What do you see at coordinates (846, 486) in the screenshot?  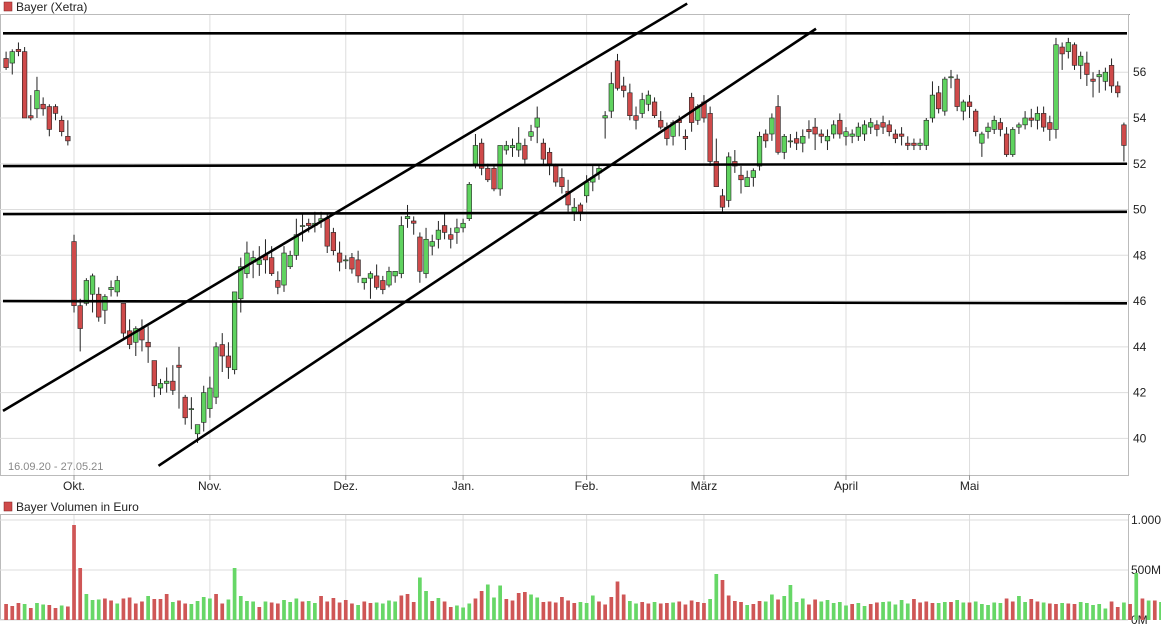 I see `price-x-tick-label: April` at bounding box center [846, 486].